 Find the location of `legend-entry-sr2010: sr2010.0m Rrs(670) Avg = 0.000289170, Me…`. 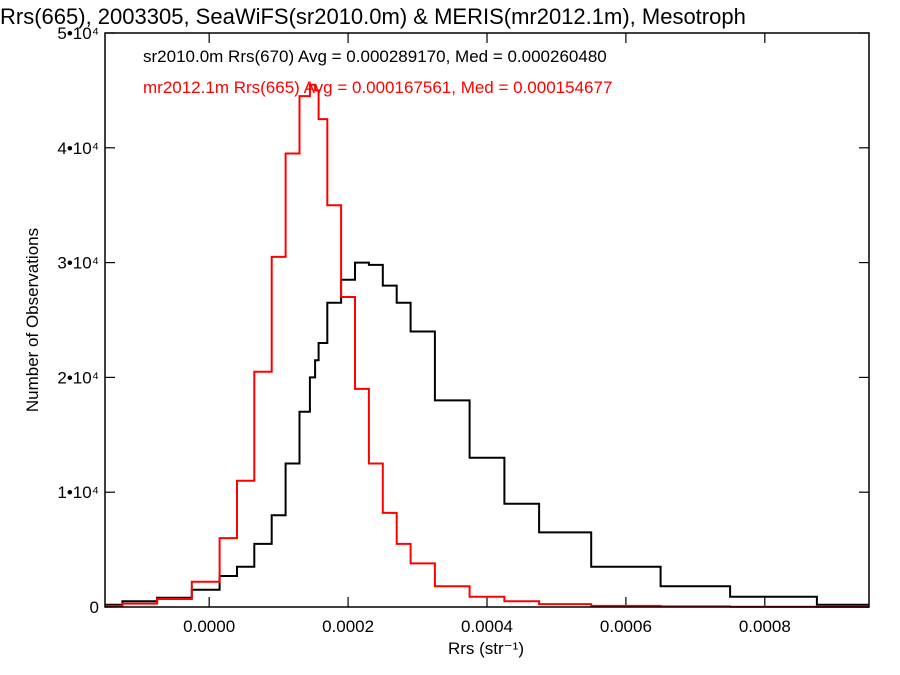

legend-entry-sr2010: sr2010.0m Rrs(670) Avg = 0.000289170, Me… is located at coordinates (375, 56).